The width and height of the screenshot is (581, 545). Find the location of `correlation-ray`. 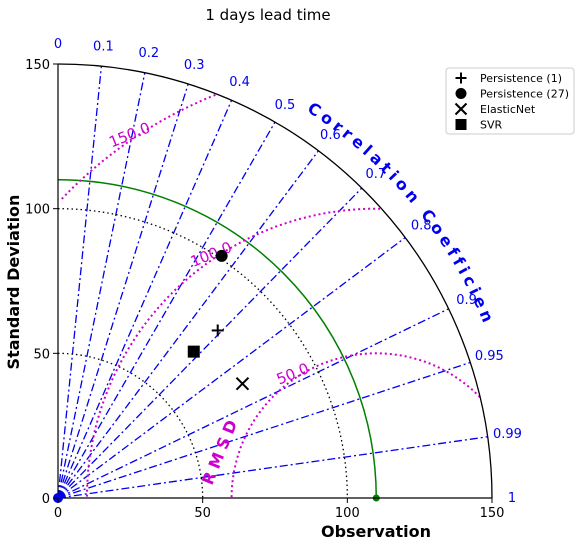

correlation-ray is located at coordinates (80, 282).